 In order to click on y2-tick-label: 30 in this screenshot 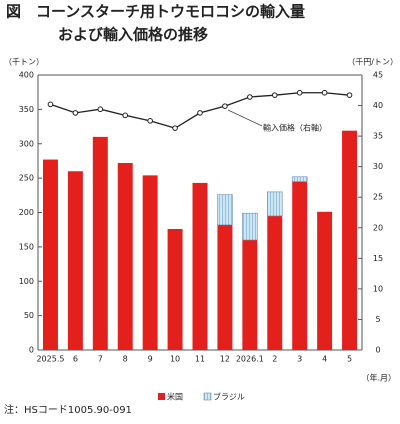, I will do `click(378, 166)`.